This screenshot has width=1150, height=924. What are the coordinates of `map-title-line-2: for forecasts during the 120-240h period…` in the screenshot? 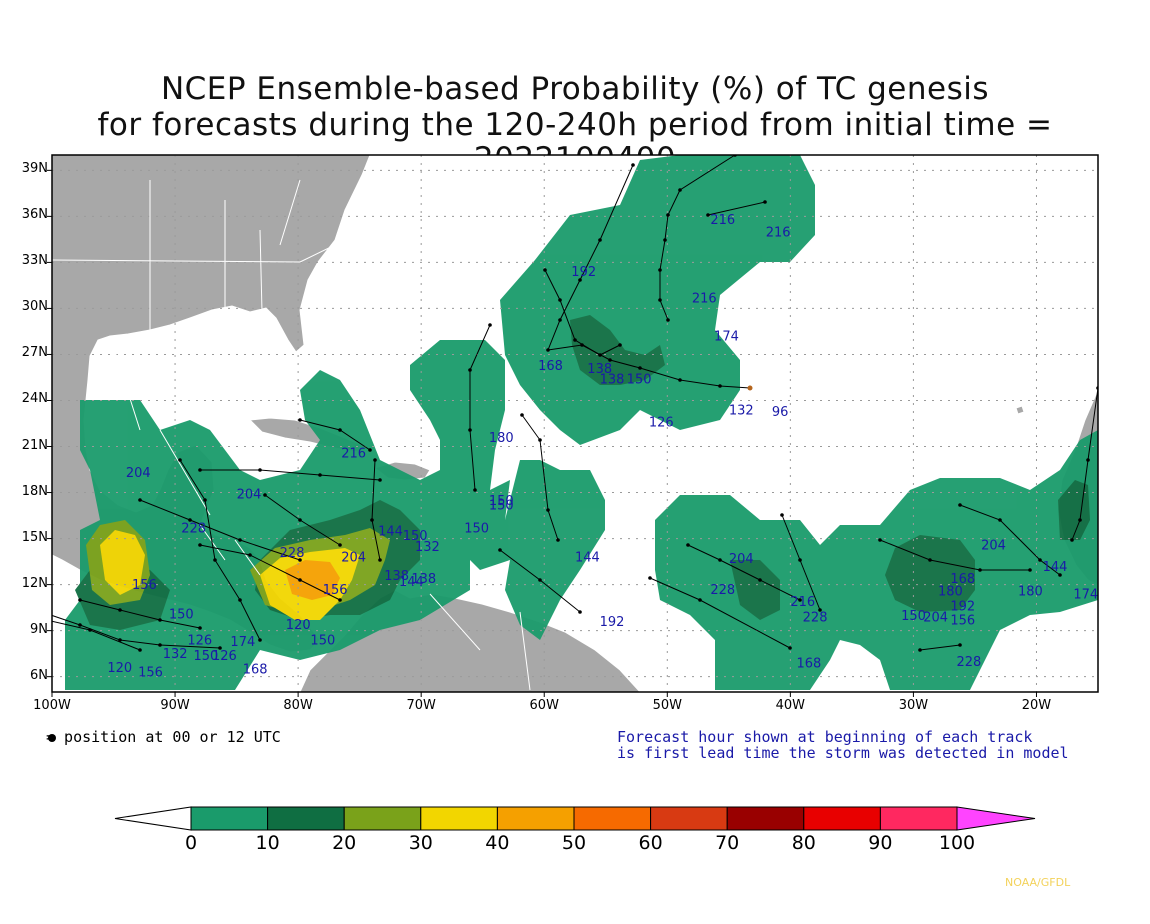 It's located at (575, 141).